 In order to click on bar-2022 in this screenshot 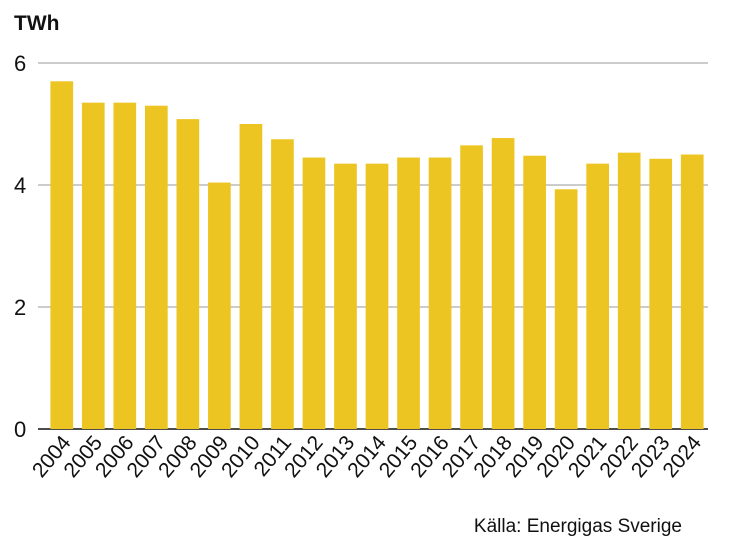, I will do `click(629, 291)`.